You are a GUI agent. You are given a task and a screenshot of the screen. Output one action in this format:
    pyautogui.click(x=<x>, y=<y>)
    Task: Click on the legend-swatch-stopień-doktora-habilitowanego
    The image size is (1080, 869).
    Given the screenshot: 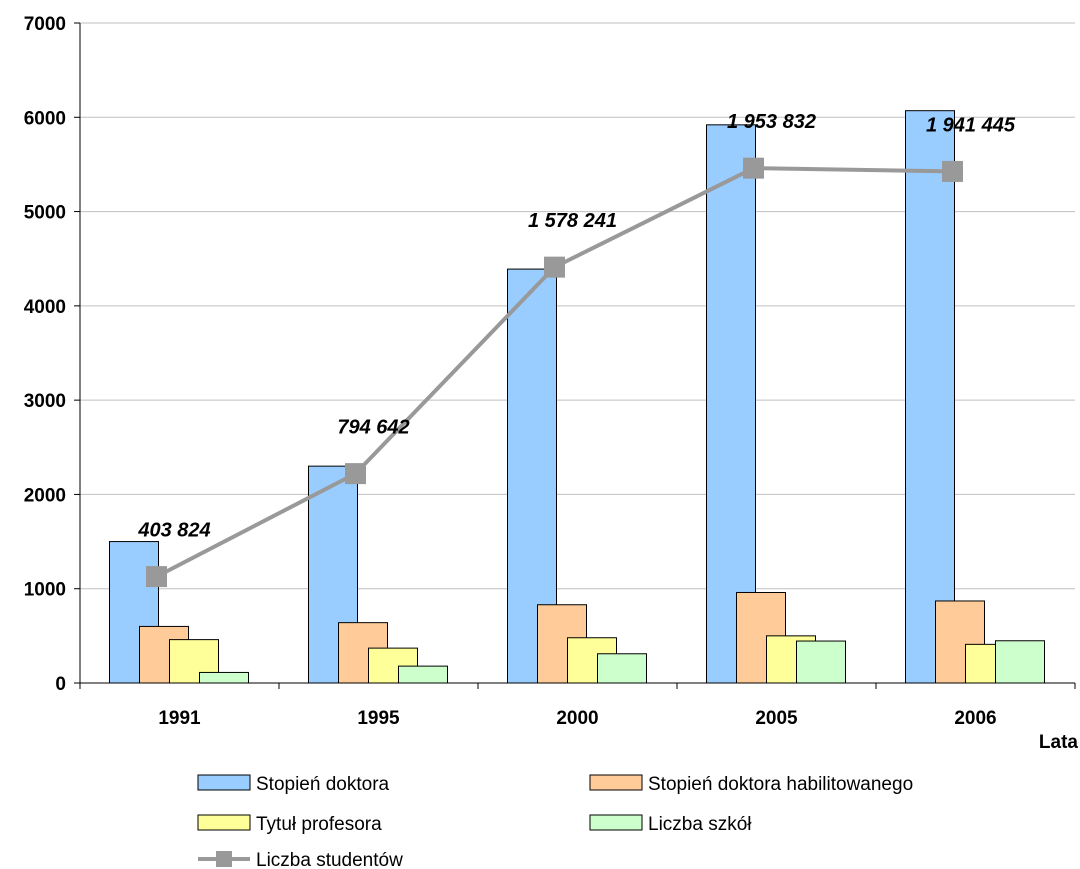 What is the action you would take?
    pyautogui.click(x=616, y=782)
    